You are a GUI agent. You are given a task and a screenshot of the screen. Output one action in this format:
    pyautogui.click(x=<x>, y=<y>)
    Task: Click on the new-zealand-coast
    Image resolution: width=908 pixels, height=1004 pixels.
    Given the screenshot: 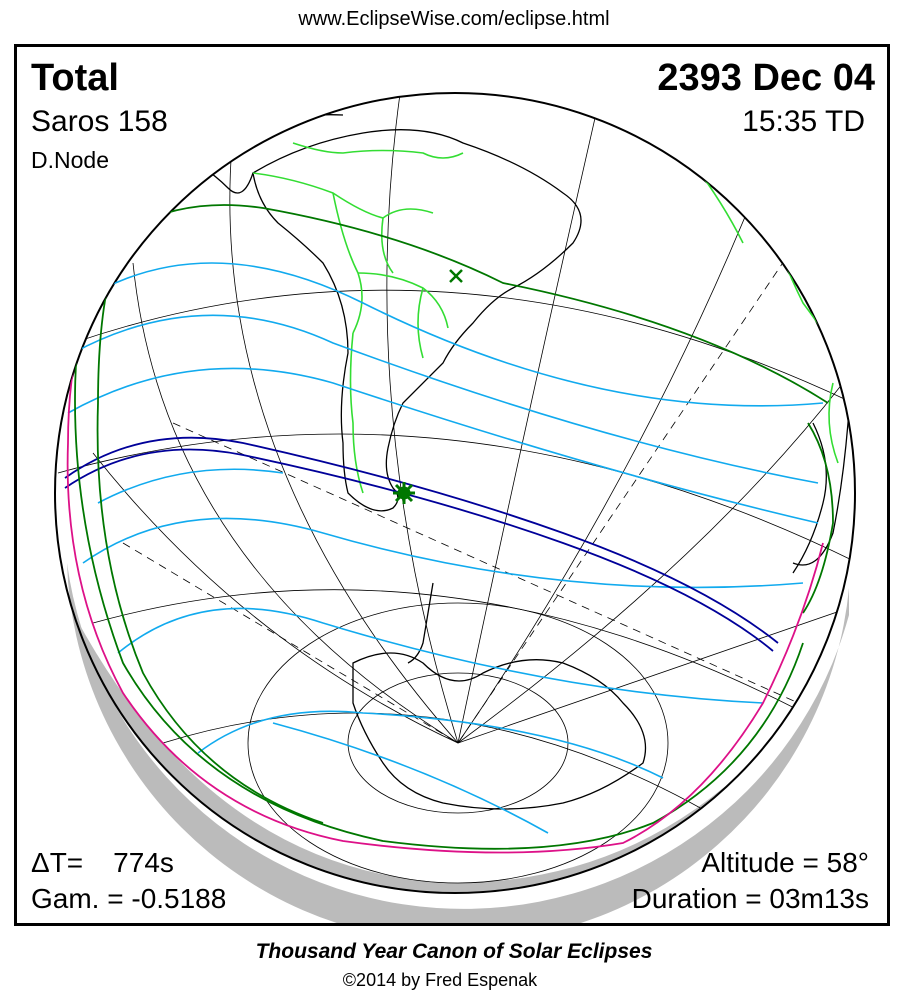 What is the action you would take?
    pyautogui.click(x=809, y=498)
    